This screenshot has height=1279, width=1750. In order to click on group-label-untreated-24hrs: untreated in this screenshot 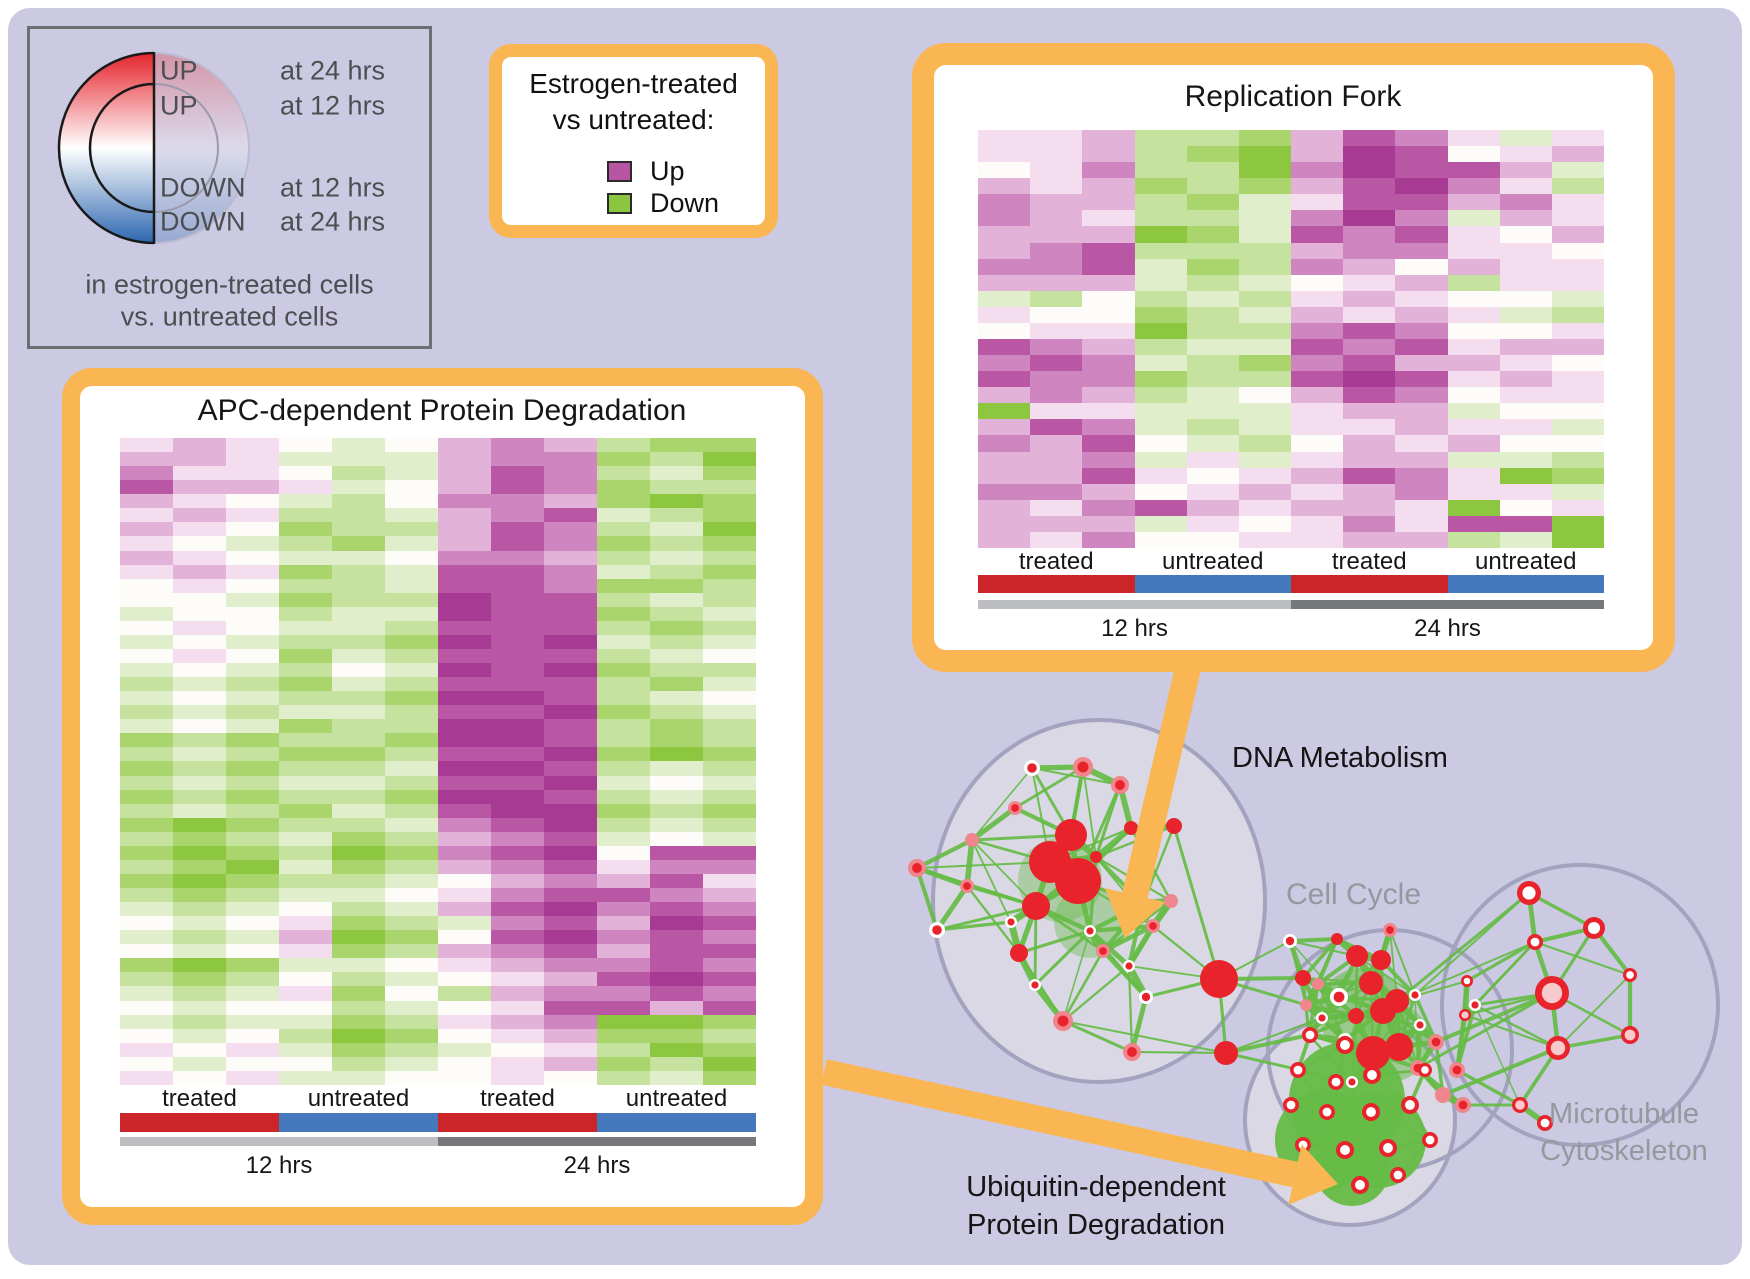, I will do `click(676, 1098)`.